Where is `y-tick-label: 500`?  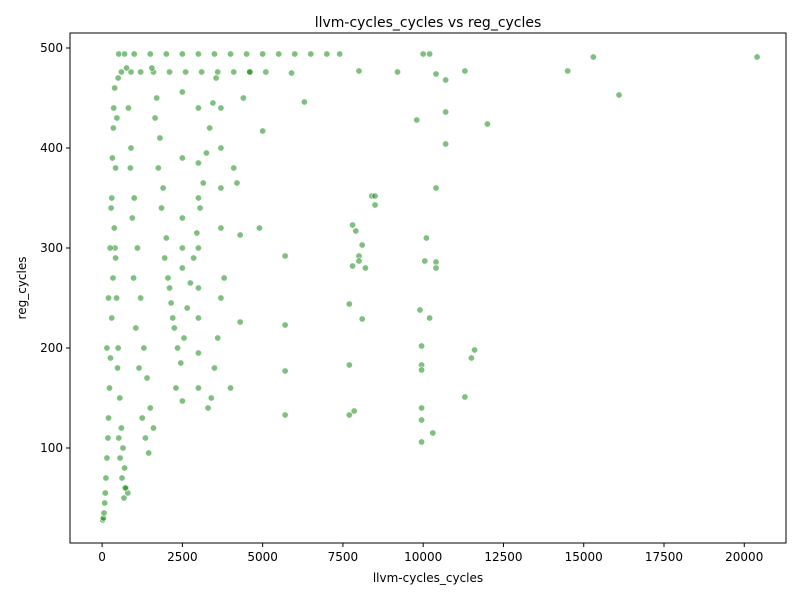
y-tick-label: 500 is located at coordinates (51, 48).